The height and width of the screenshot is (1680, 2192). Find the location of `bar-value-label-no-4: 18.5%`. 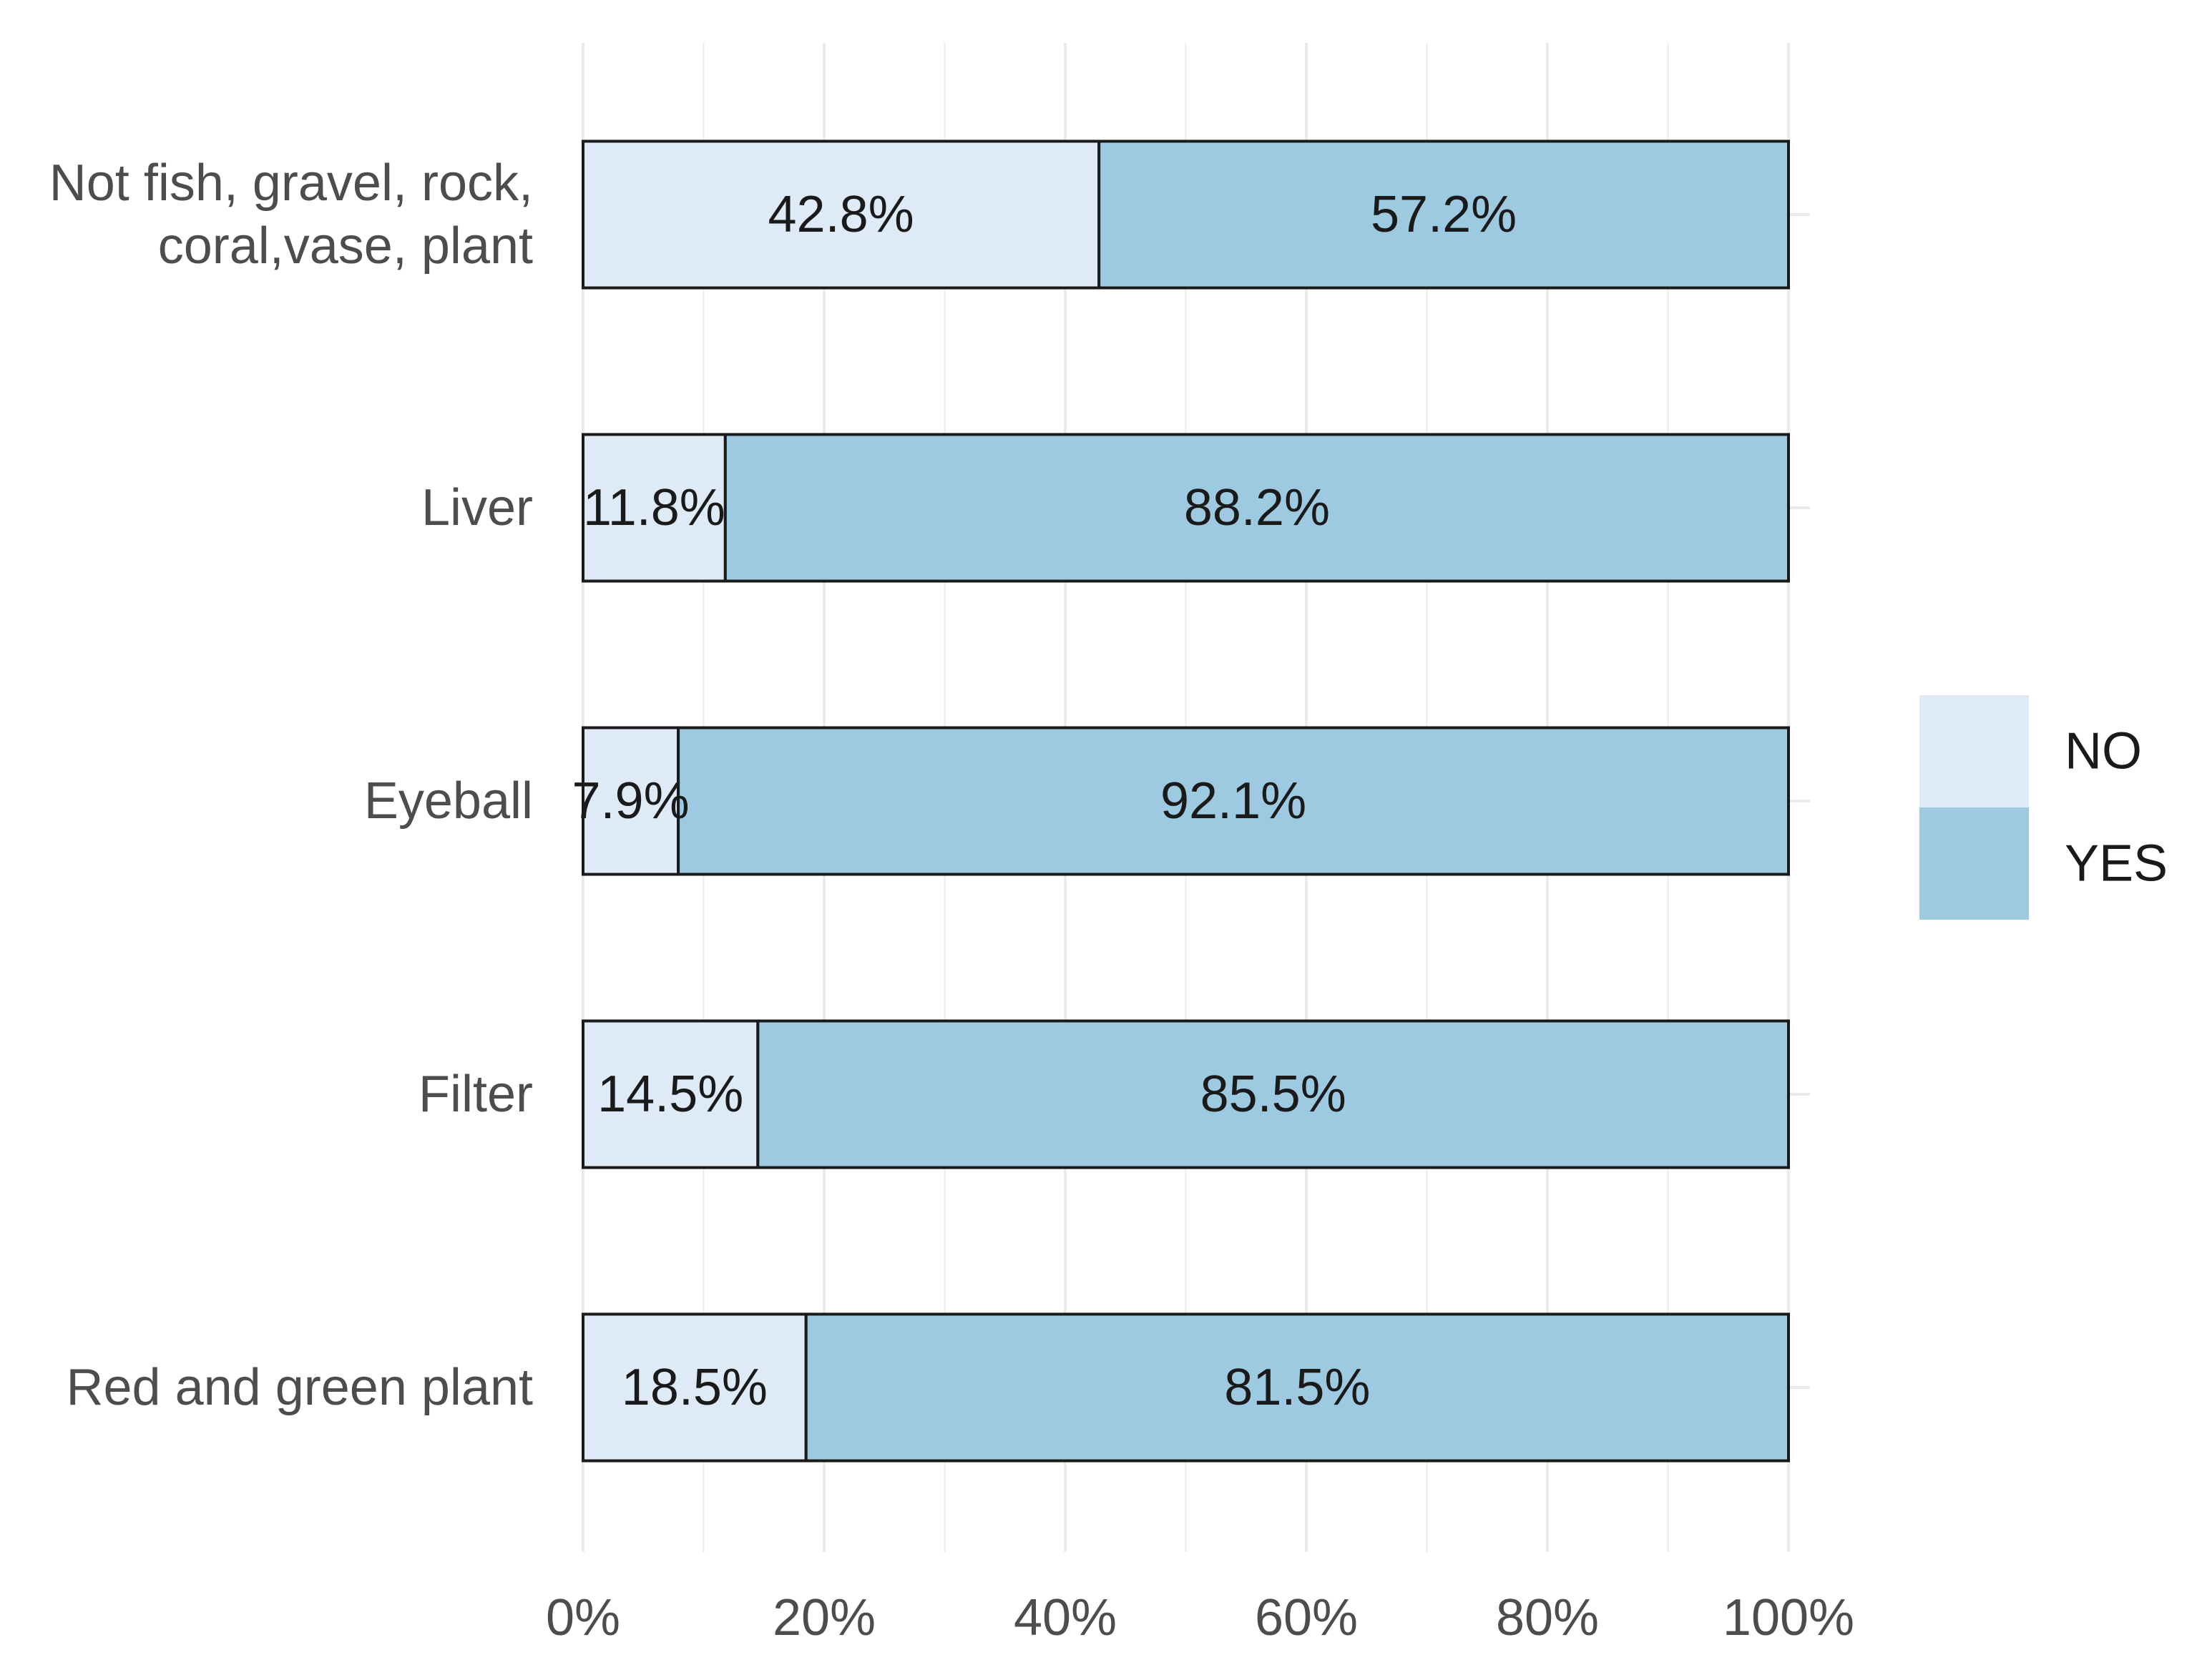

bar-value-label-no-4: 18.5% is located at coordinates (695, 1387).